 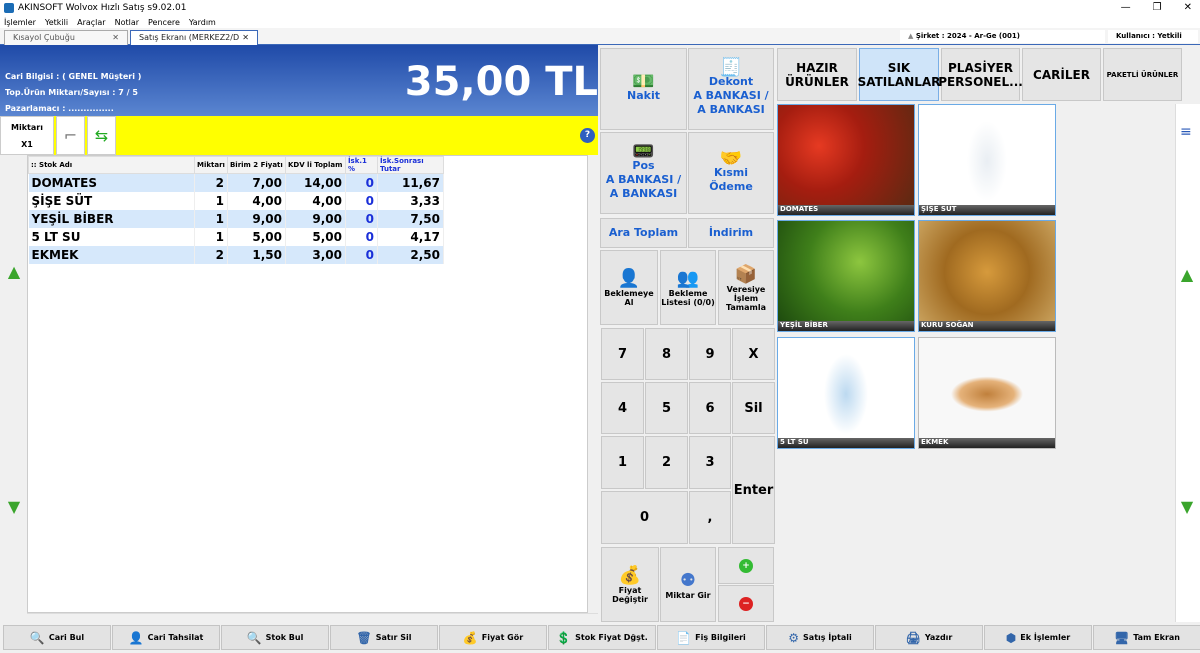 What do you see at coordinates (70, 135) in the screenshot?
I see `barcode-scanner-icon: ⌐` at bounding box center [70, 135].